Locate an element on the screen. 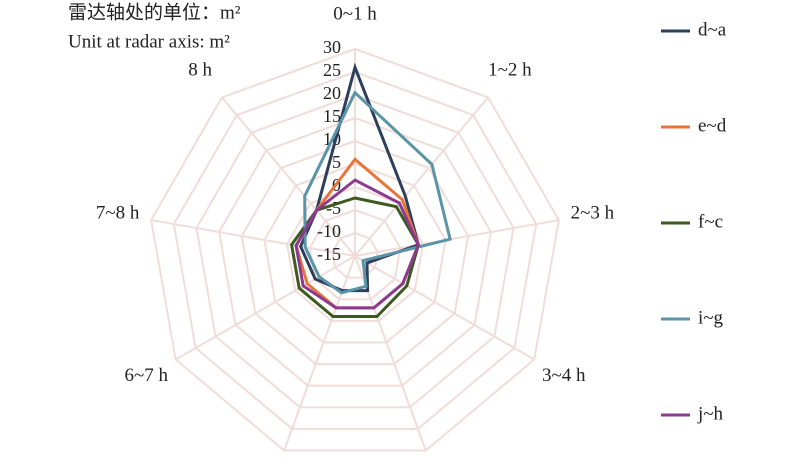 Image resolution: width=800 pixels, height=473 pixels. tick-label: 25 is located at coordinates (332, 70).